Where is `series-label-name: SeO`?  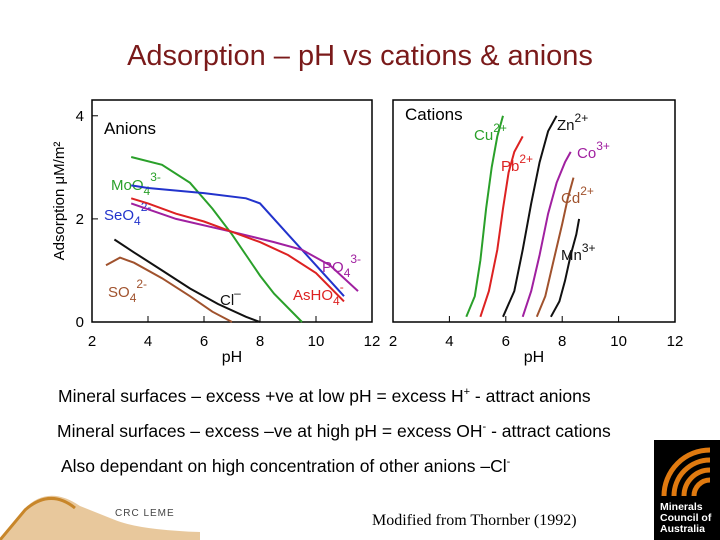 series-label-name: SeO is located at coordinates (119, 215).